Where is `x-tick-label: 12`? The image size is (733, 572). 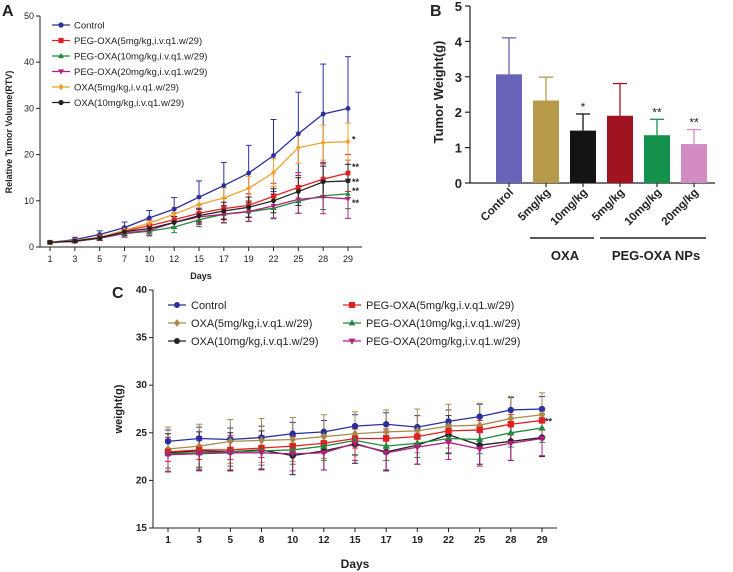
x-tick-label: 12 is located at coordinates (174, 259).